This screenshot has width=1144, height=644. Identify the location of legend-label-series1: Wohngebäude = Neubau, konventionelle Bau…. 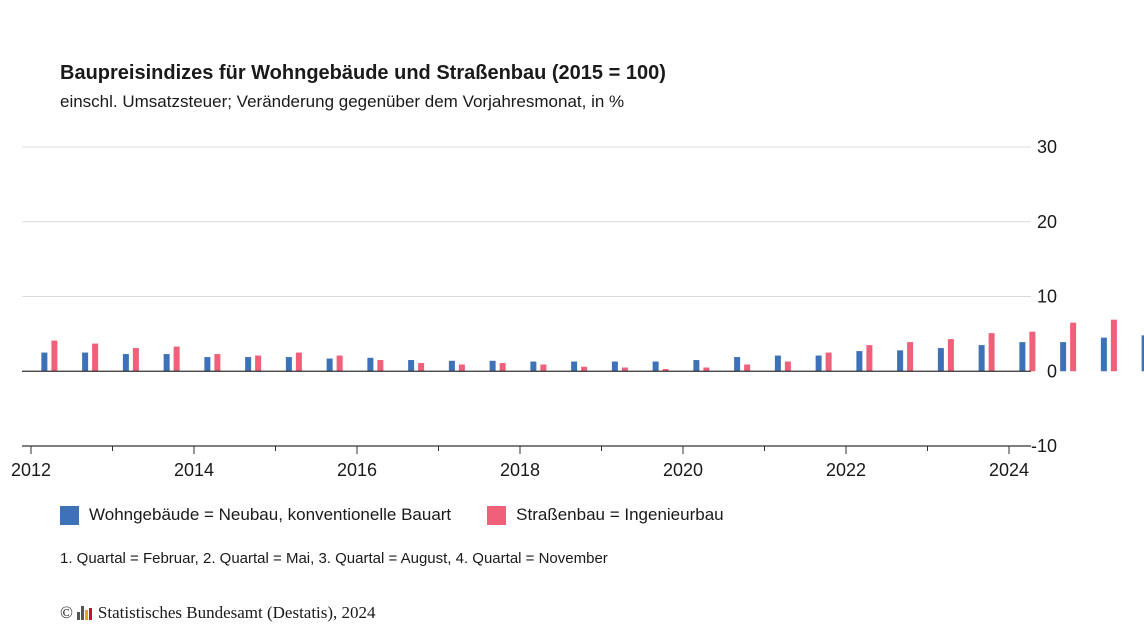
(270, 514).